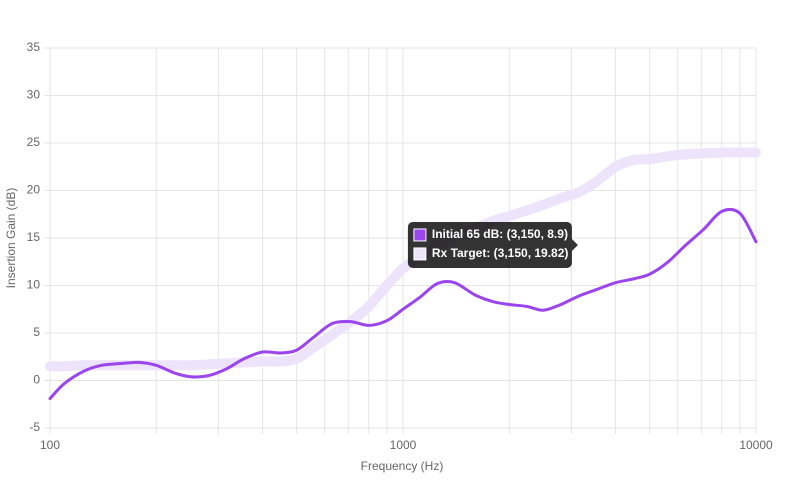 The width and height of the screenshot is (805, 480). I want to click on tooltip-box, so click(489, 244).